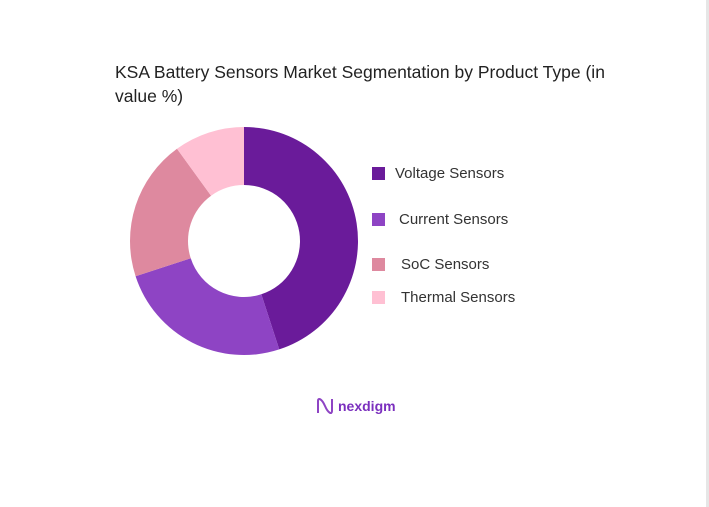 This screenshot has width=709, height=507. What do you see at coordinates (325, 406) in the screenshot?
I see `nexdigm-logo-icon` at bounding box center [325, 406].